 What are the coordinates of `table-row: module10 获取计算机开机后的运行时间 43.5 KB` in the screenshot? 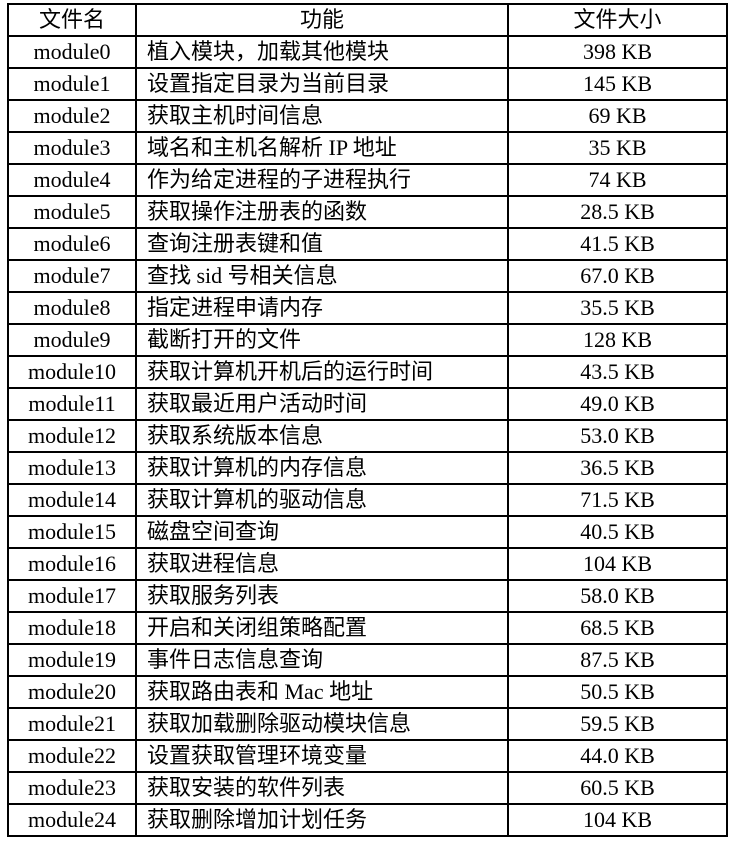 It's located at (367, 372).